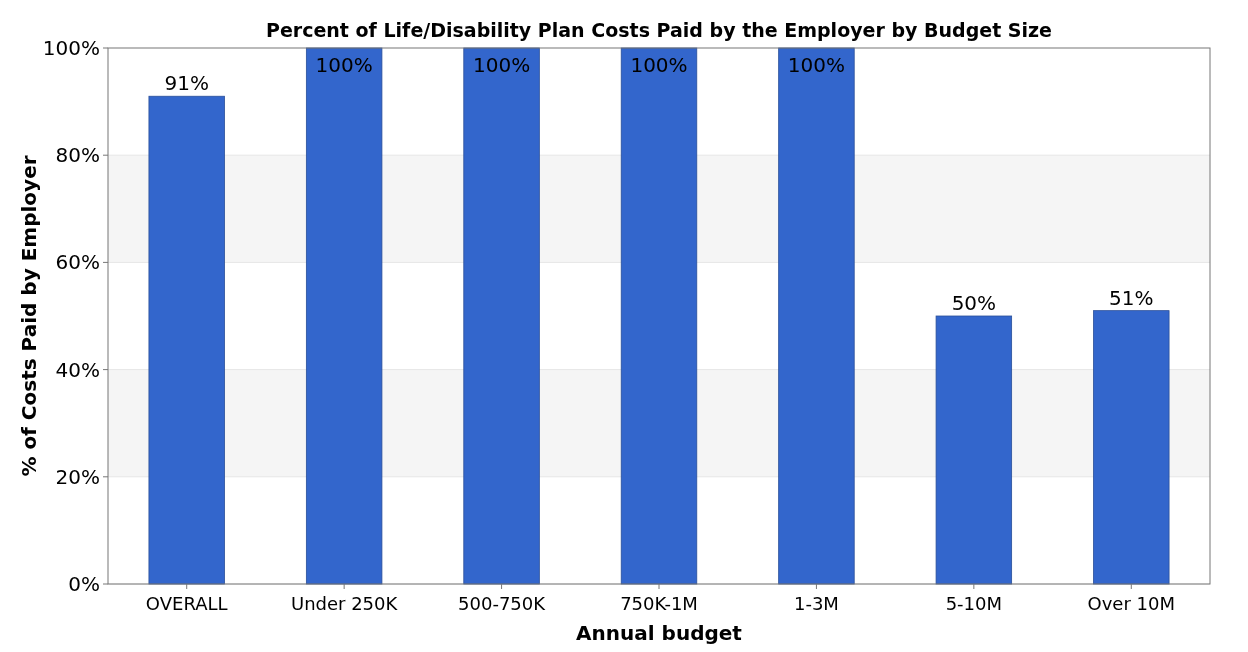 Image resolution: width=1248 pixels, height=652 pixels. Describe the element at coordinates (84, 584) in the screenshot. I see `y-tick-label: 0%` at that location.